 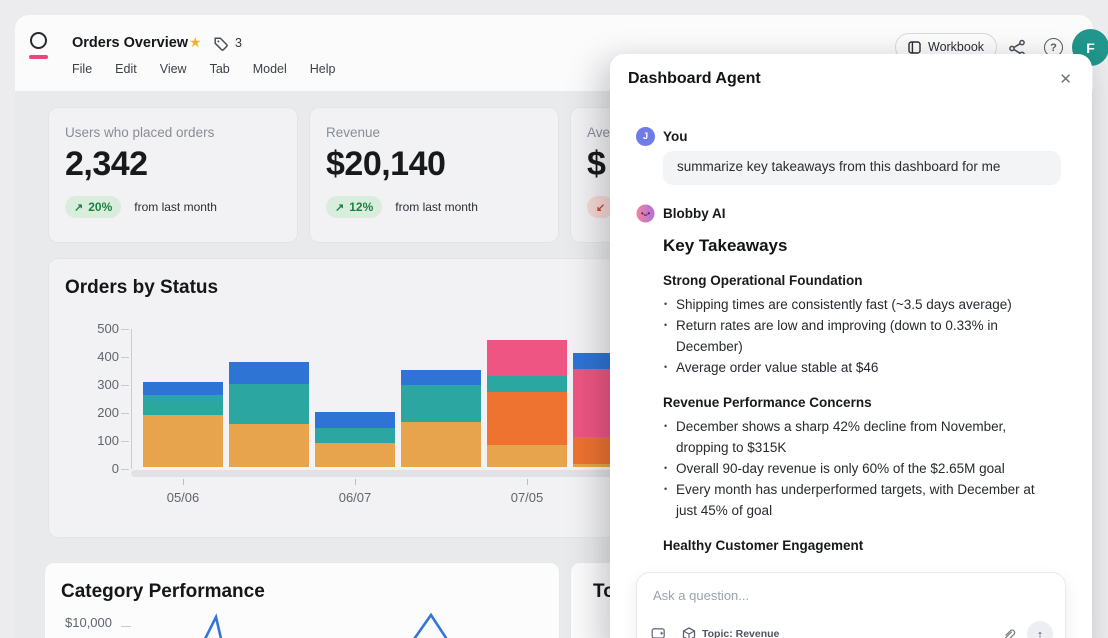 I want to click on y-tick-label: 400, so click(x=108, y=356).